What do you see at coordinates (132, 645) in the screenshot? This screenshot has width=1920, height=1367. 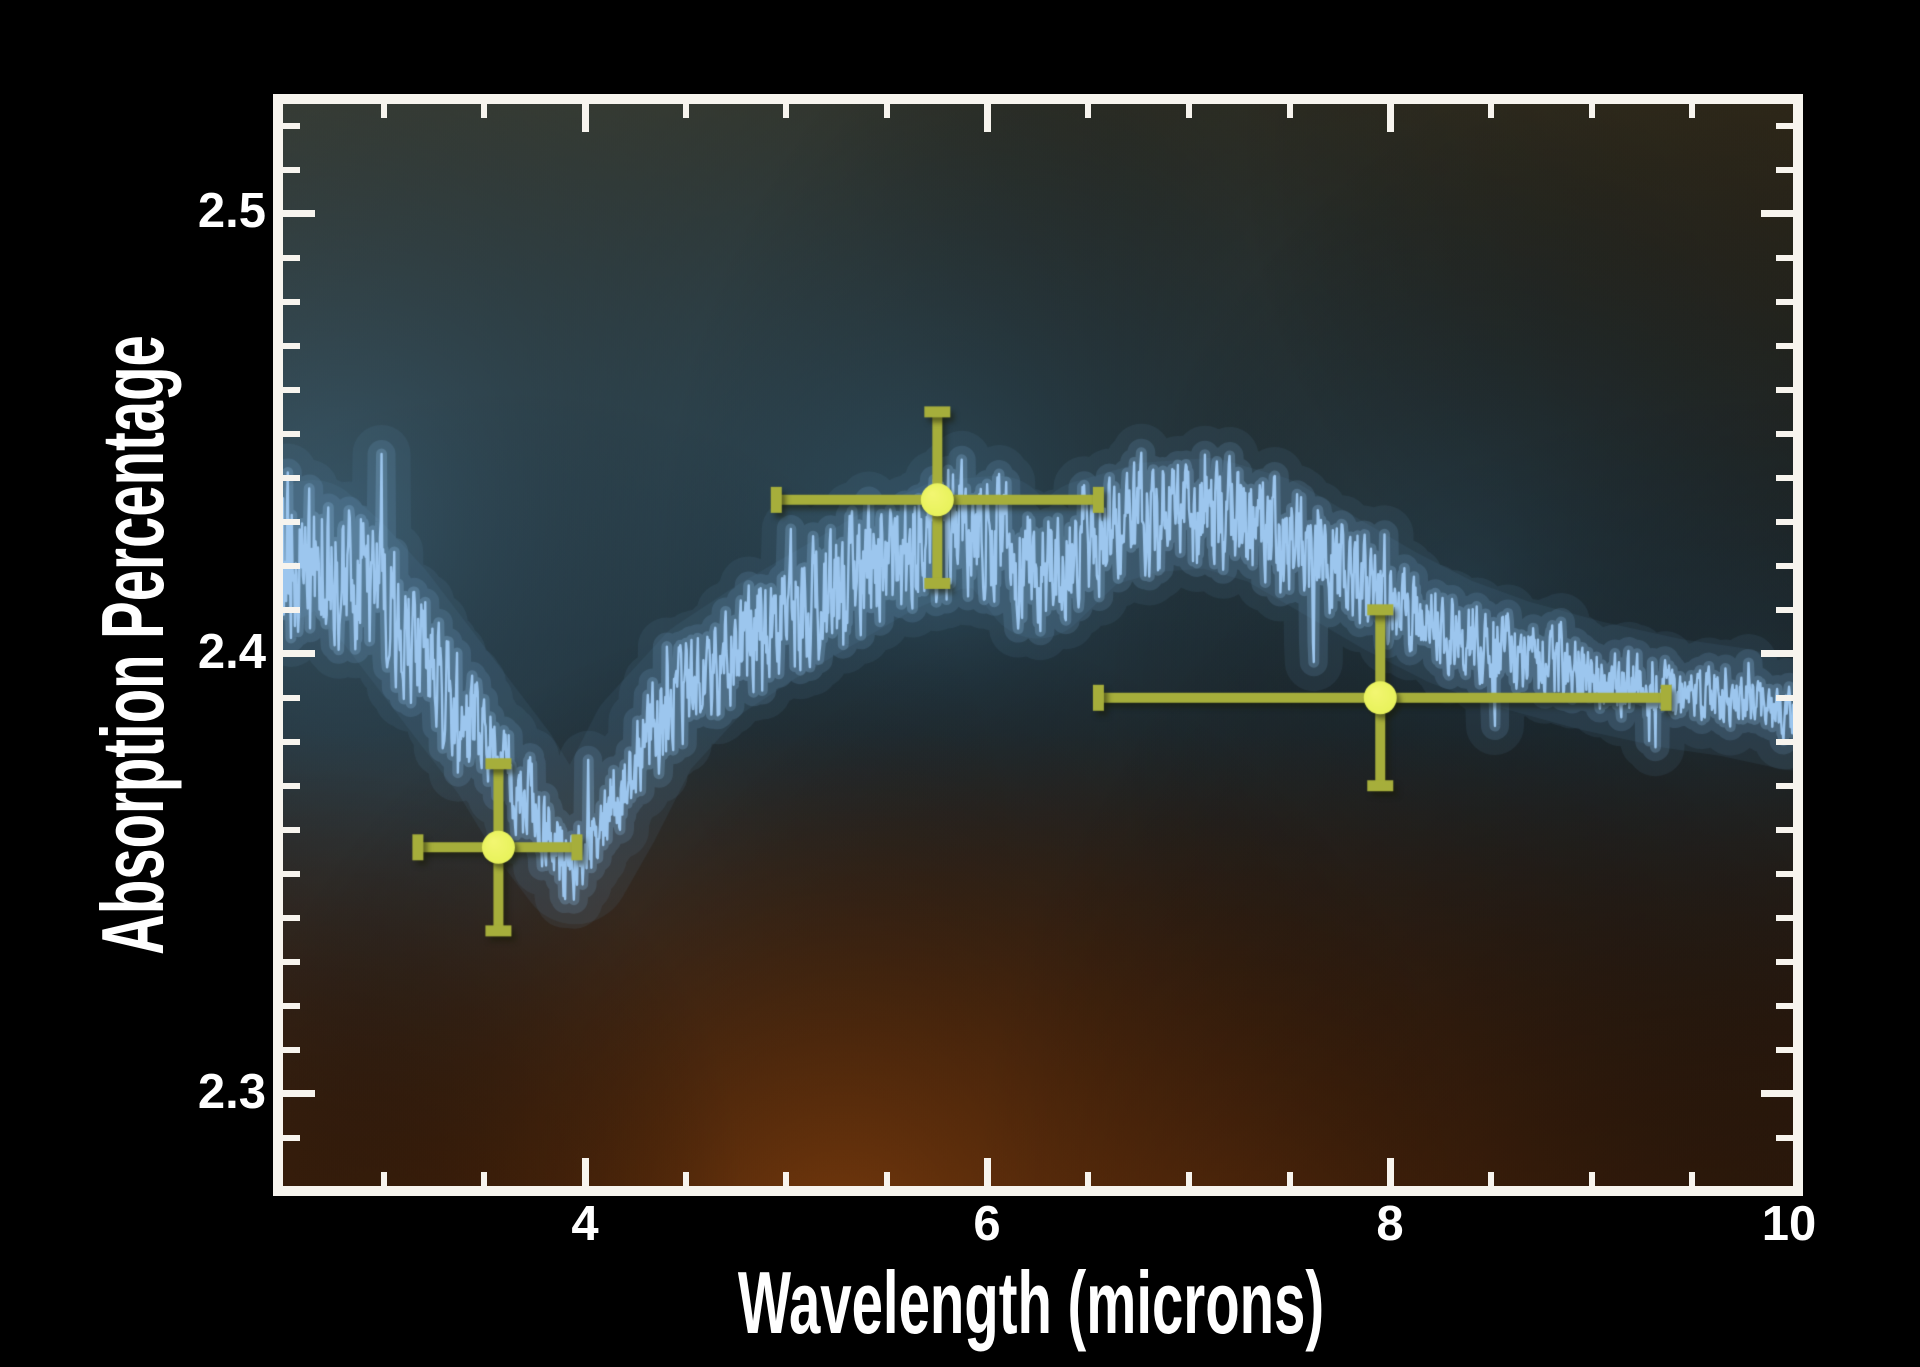 I see `y-axis-title: Absorption Percentage` at bounding box center [132, 645].